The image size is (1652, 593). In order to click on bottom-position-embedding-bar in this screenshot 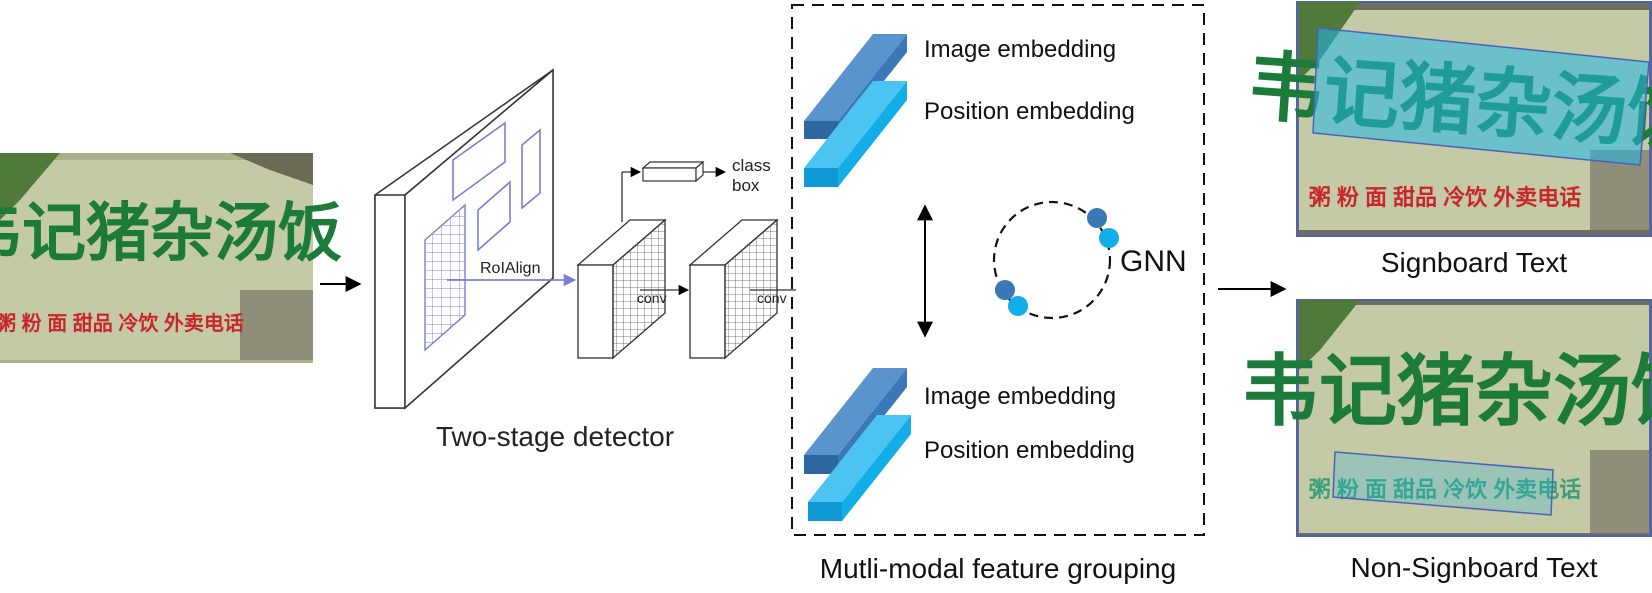, I will do `click(859, 468)`.